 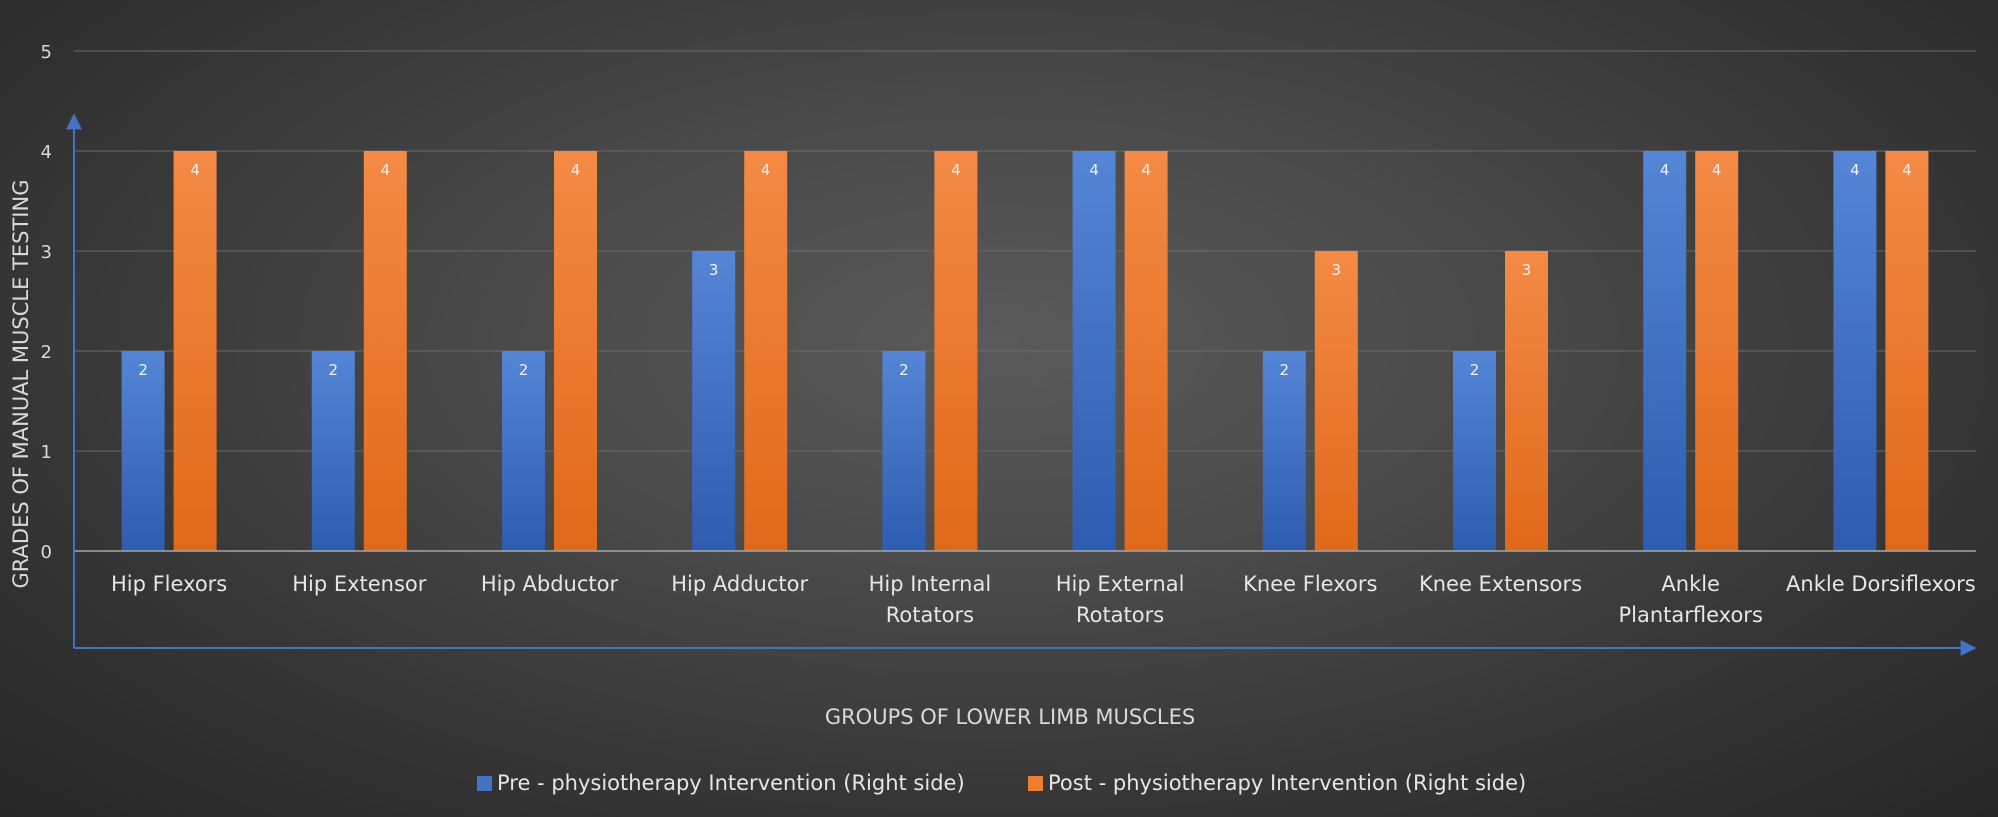 I want to click on category-label: Knee Flexors, so click(x=1310, y=584).